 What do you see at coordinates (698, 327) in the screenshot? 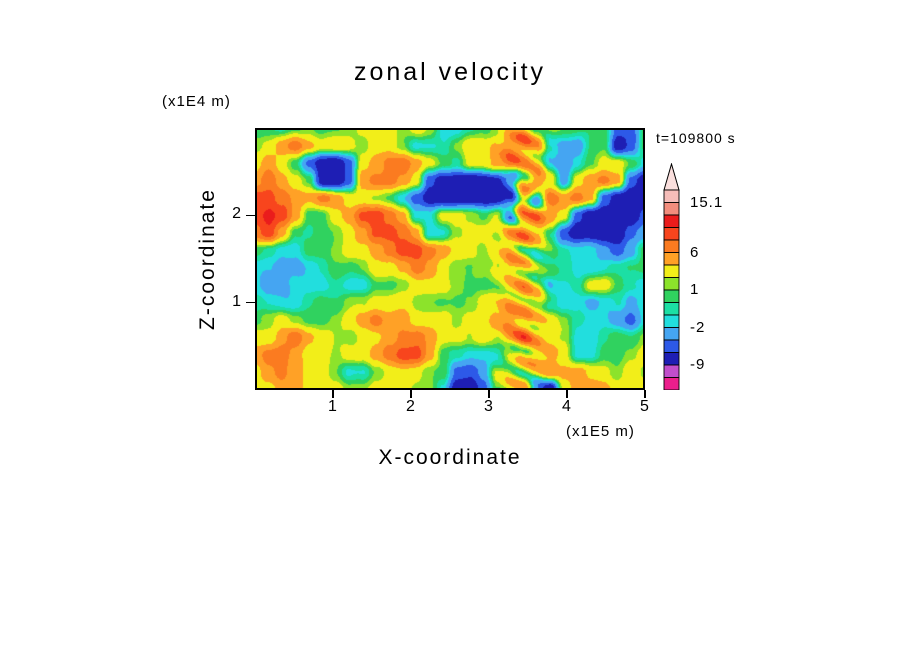
I see `colorbar-label: -2` at bounding box center [698, 327].